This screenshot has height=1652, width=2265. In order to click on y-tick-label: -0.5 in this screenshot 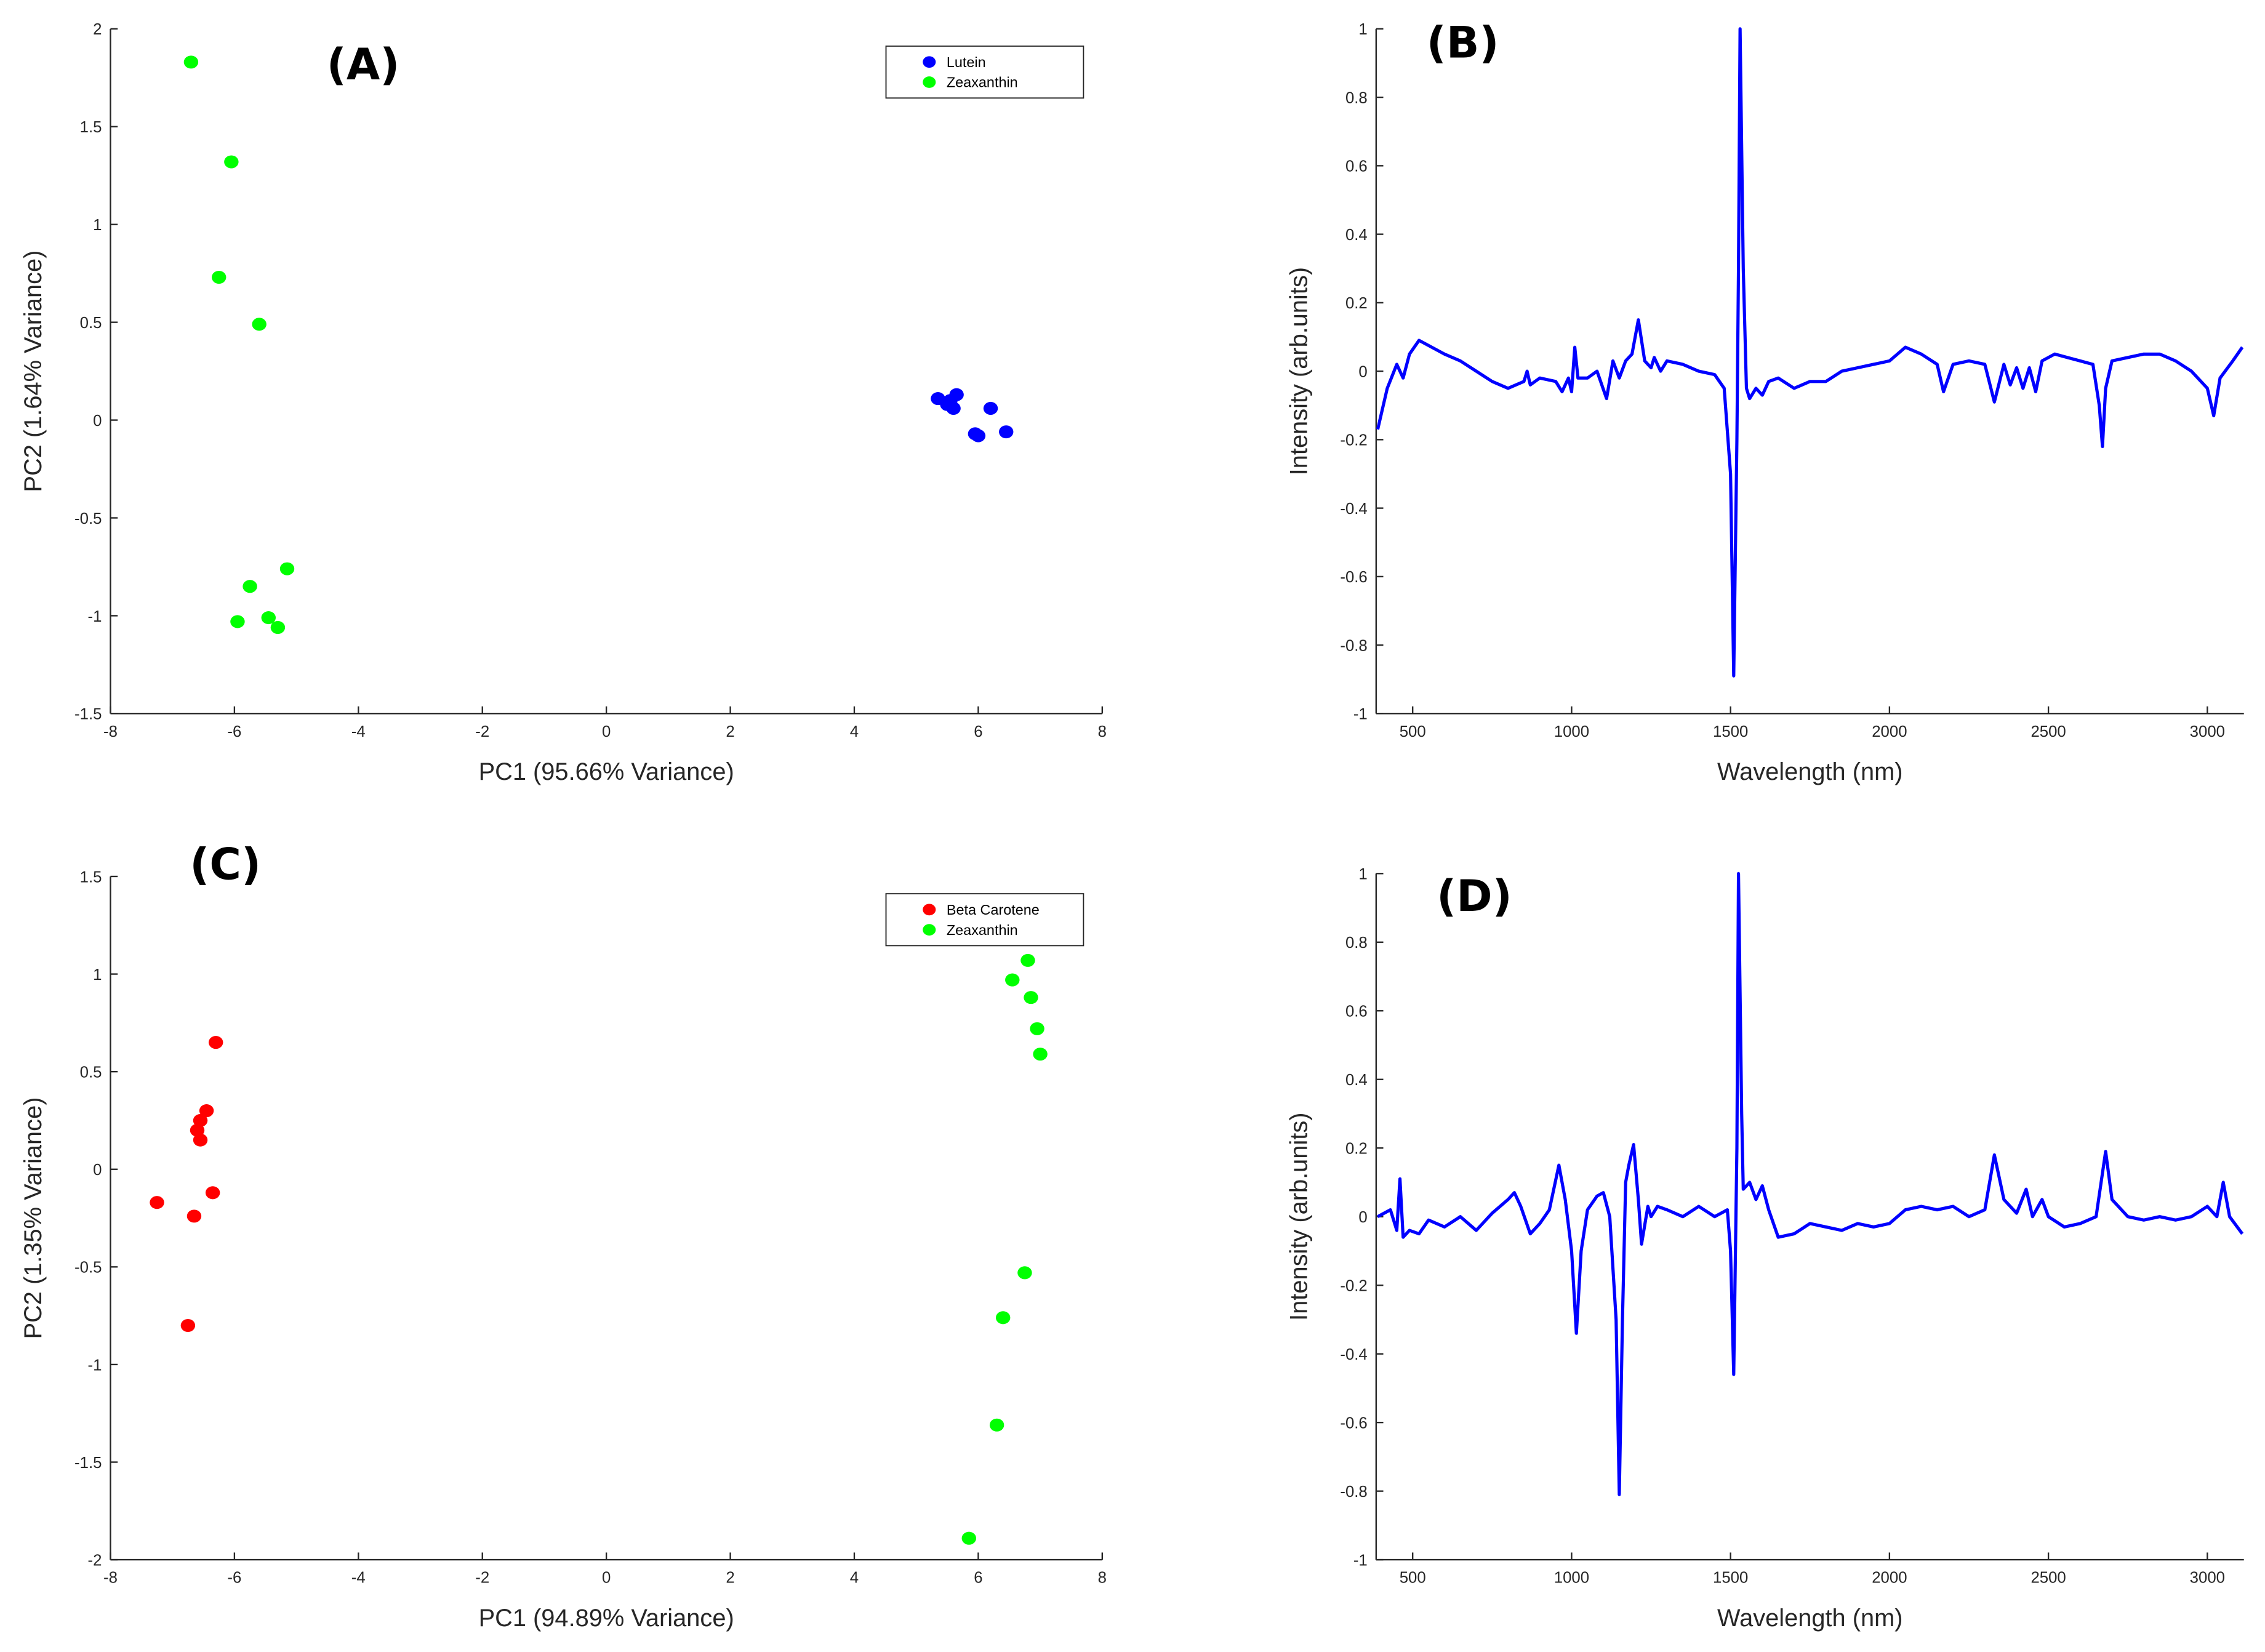, I will do `click(88, 1268)`.